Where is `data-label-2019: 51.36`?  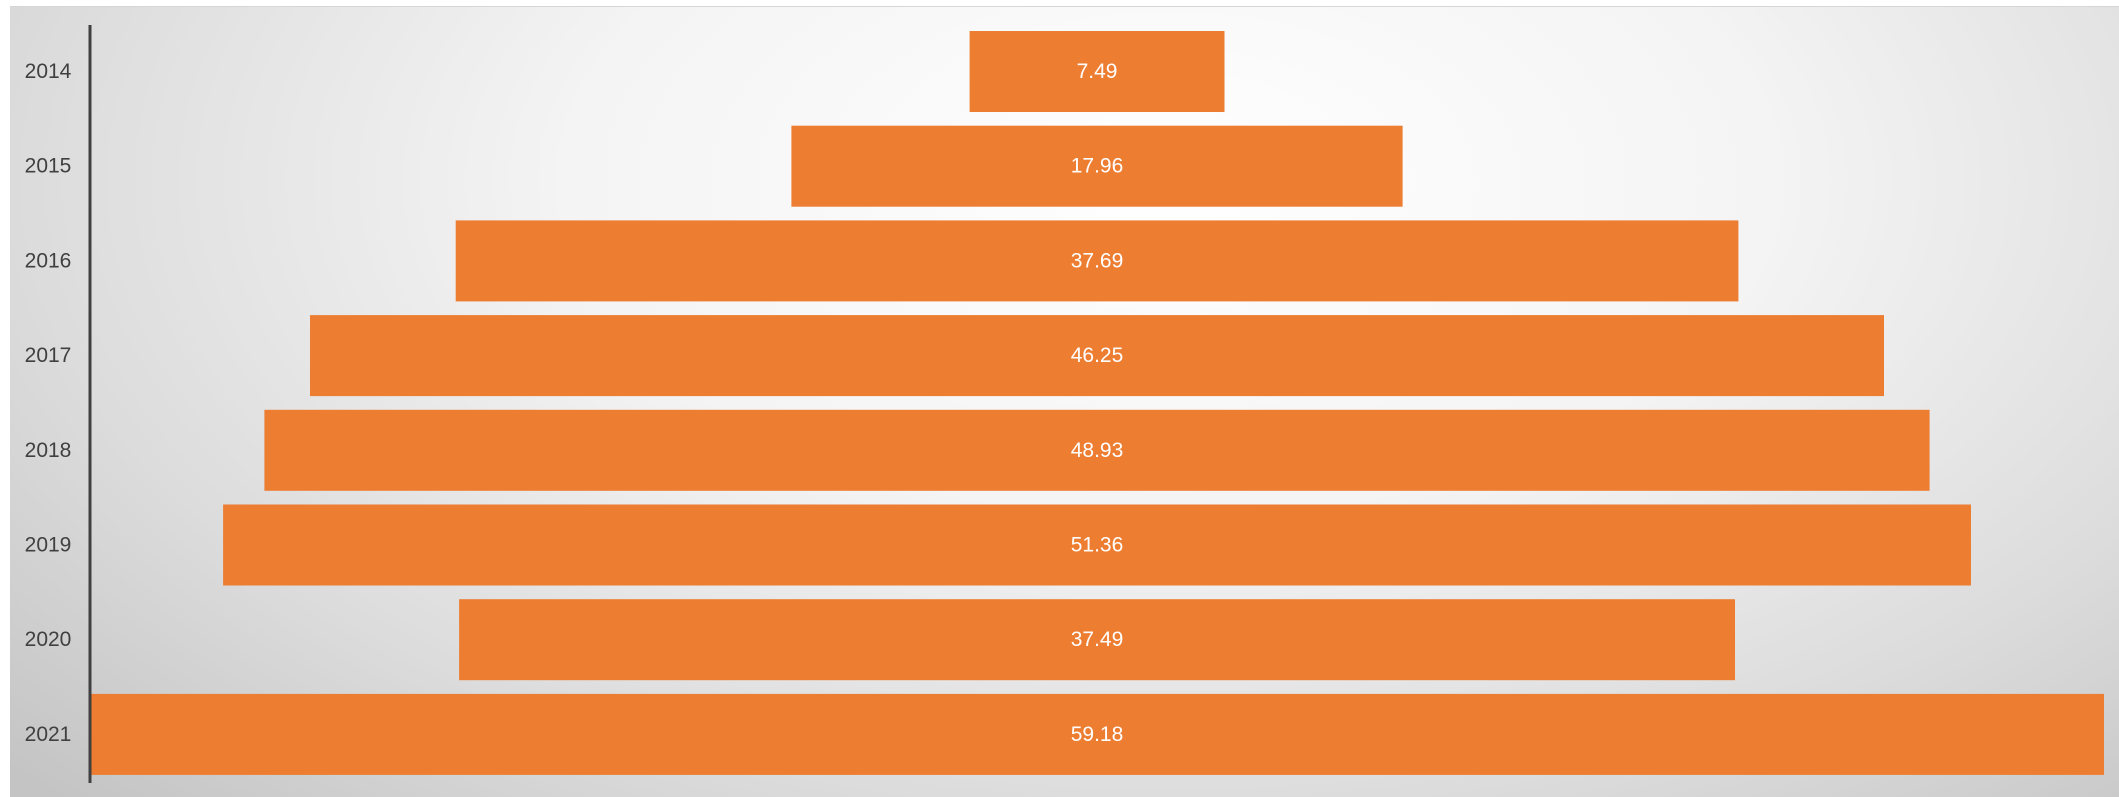 data-label-2019: 51.36 is located at coordinates (1097, 545).